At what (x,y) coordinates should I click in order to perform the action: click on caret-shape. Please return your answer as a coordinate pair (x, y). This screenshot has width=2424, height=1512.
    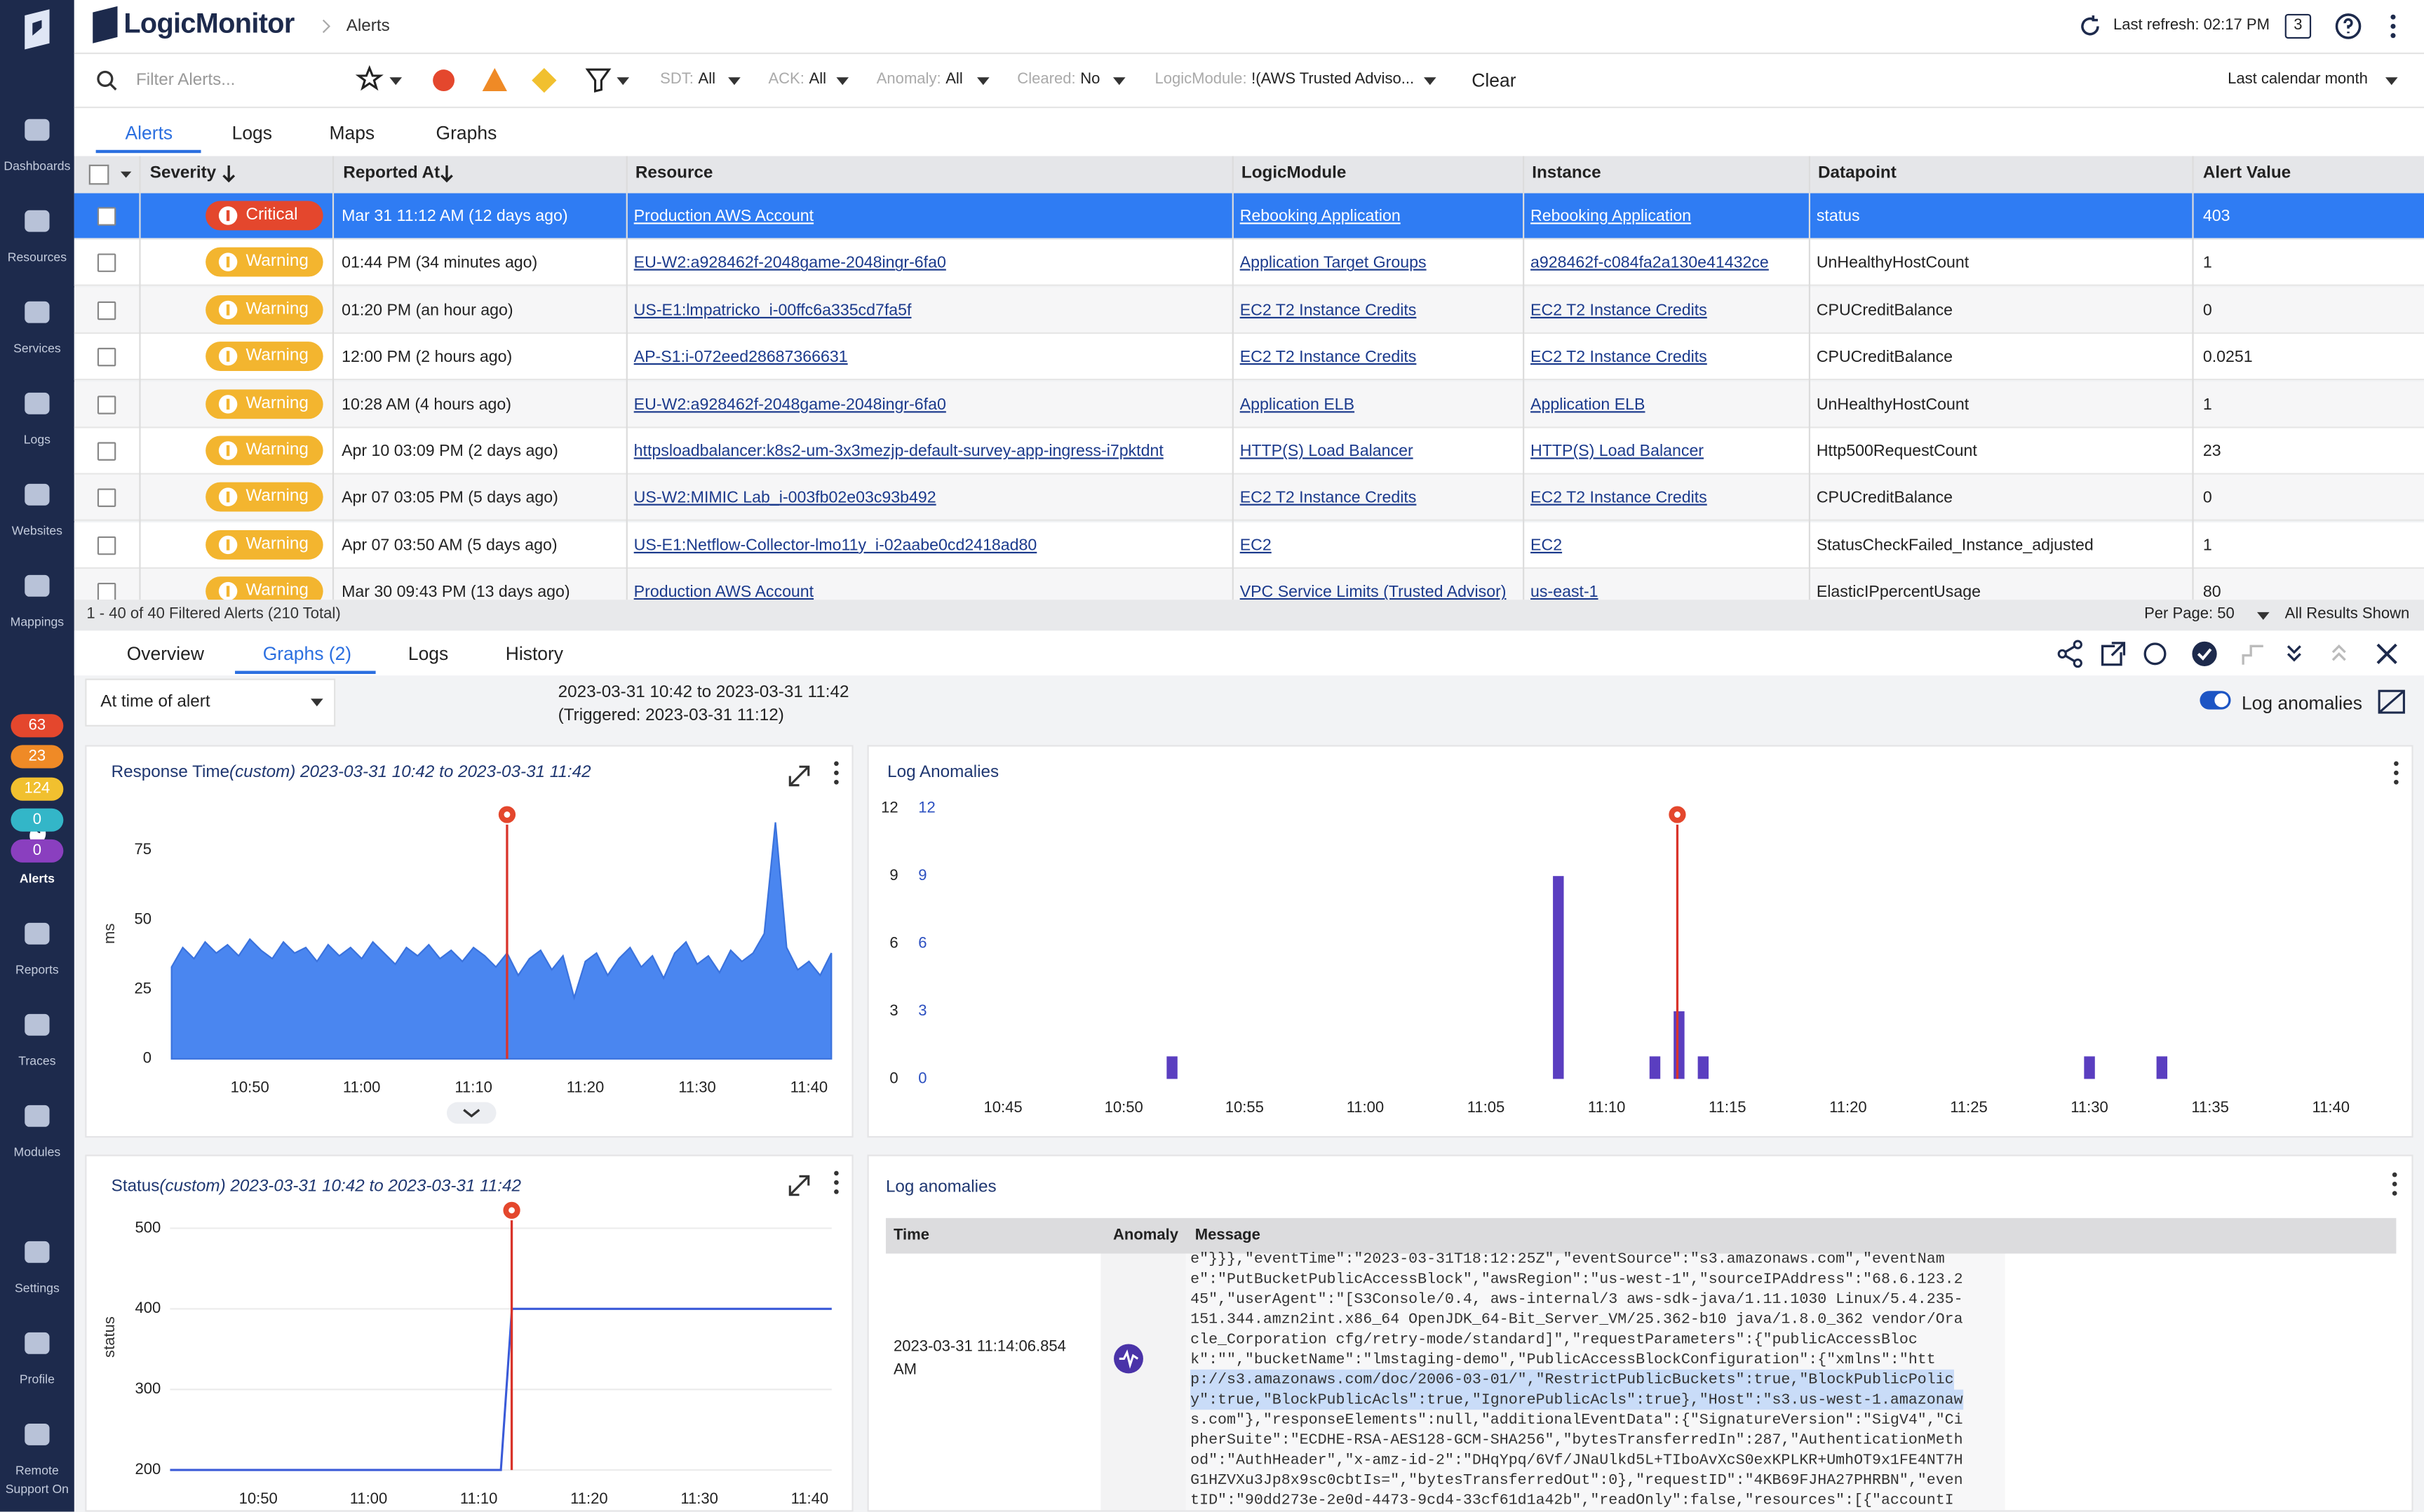
    Looking at the image, I should click on (317, 702).